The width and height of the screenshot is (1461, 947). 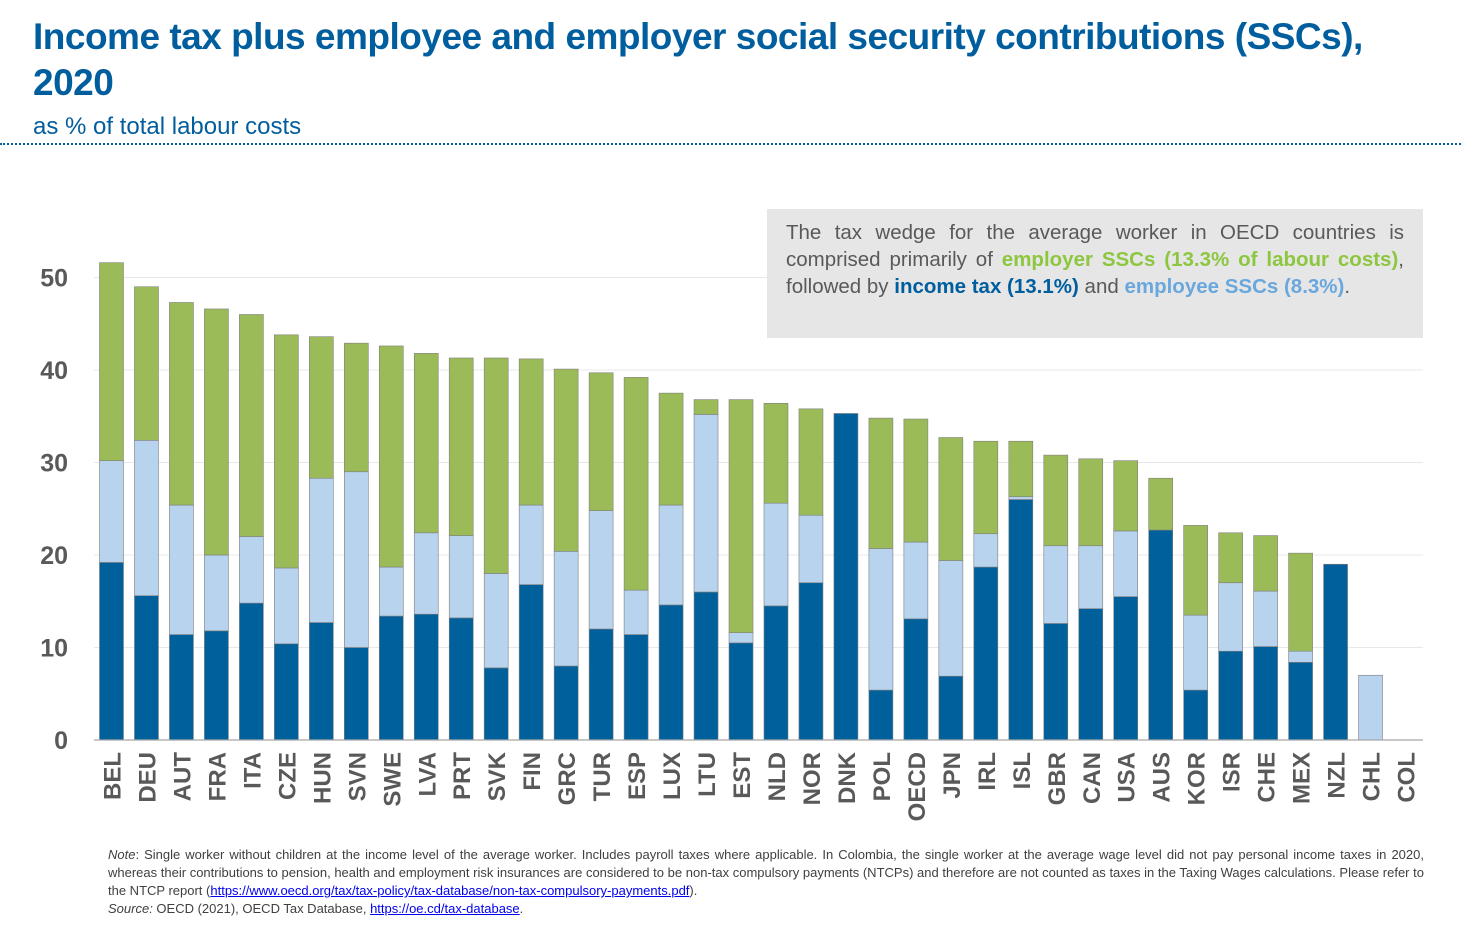 I want to click on x-tick-label: SVK, so click(x=497, y=776).